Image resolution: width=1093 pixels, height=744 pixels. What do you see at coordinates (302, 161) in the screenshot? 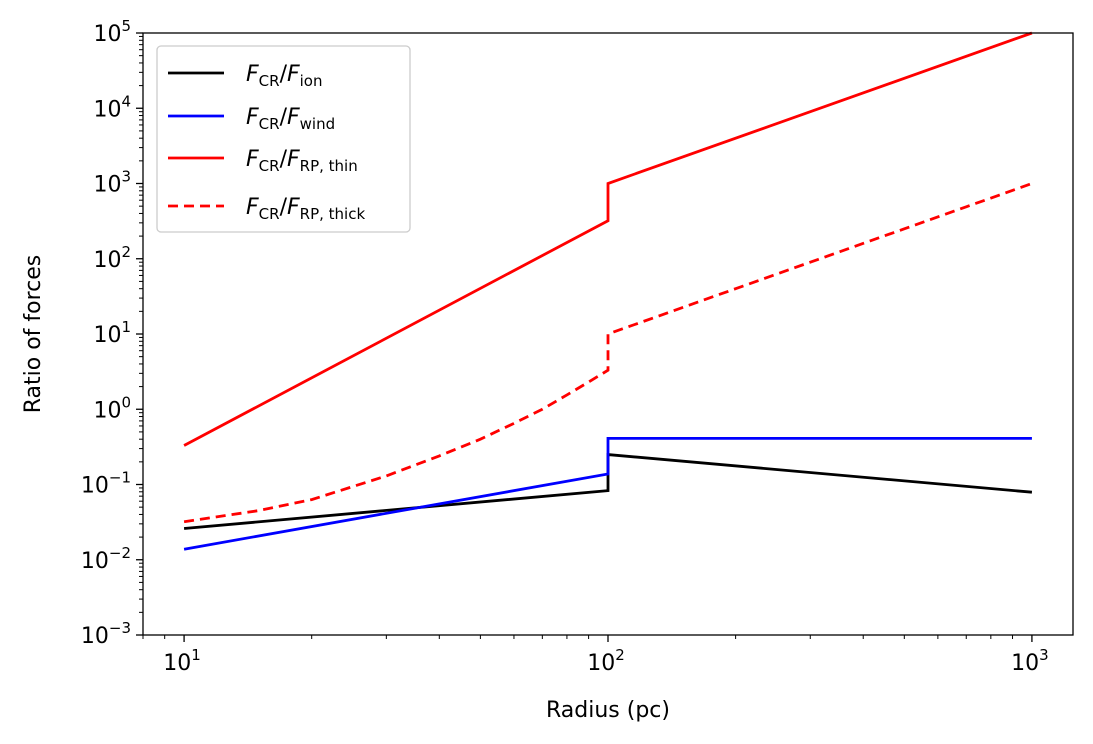
I see `legend-label-3: FCR/FRP, thin` at bounding box center [302, 161].